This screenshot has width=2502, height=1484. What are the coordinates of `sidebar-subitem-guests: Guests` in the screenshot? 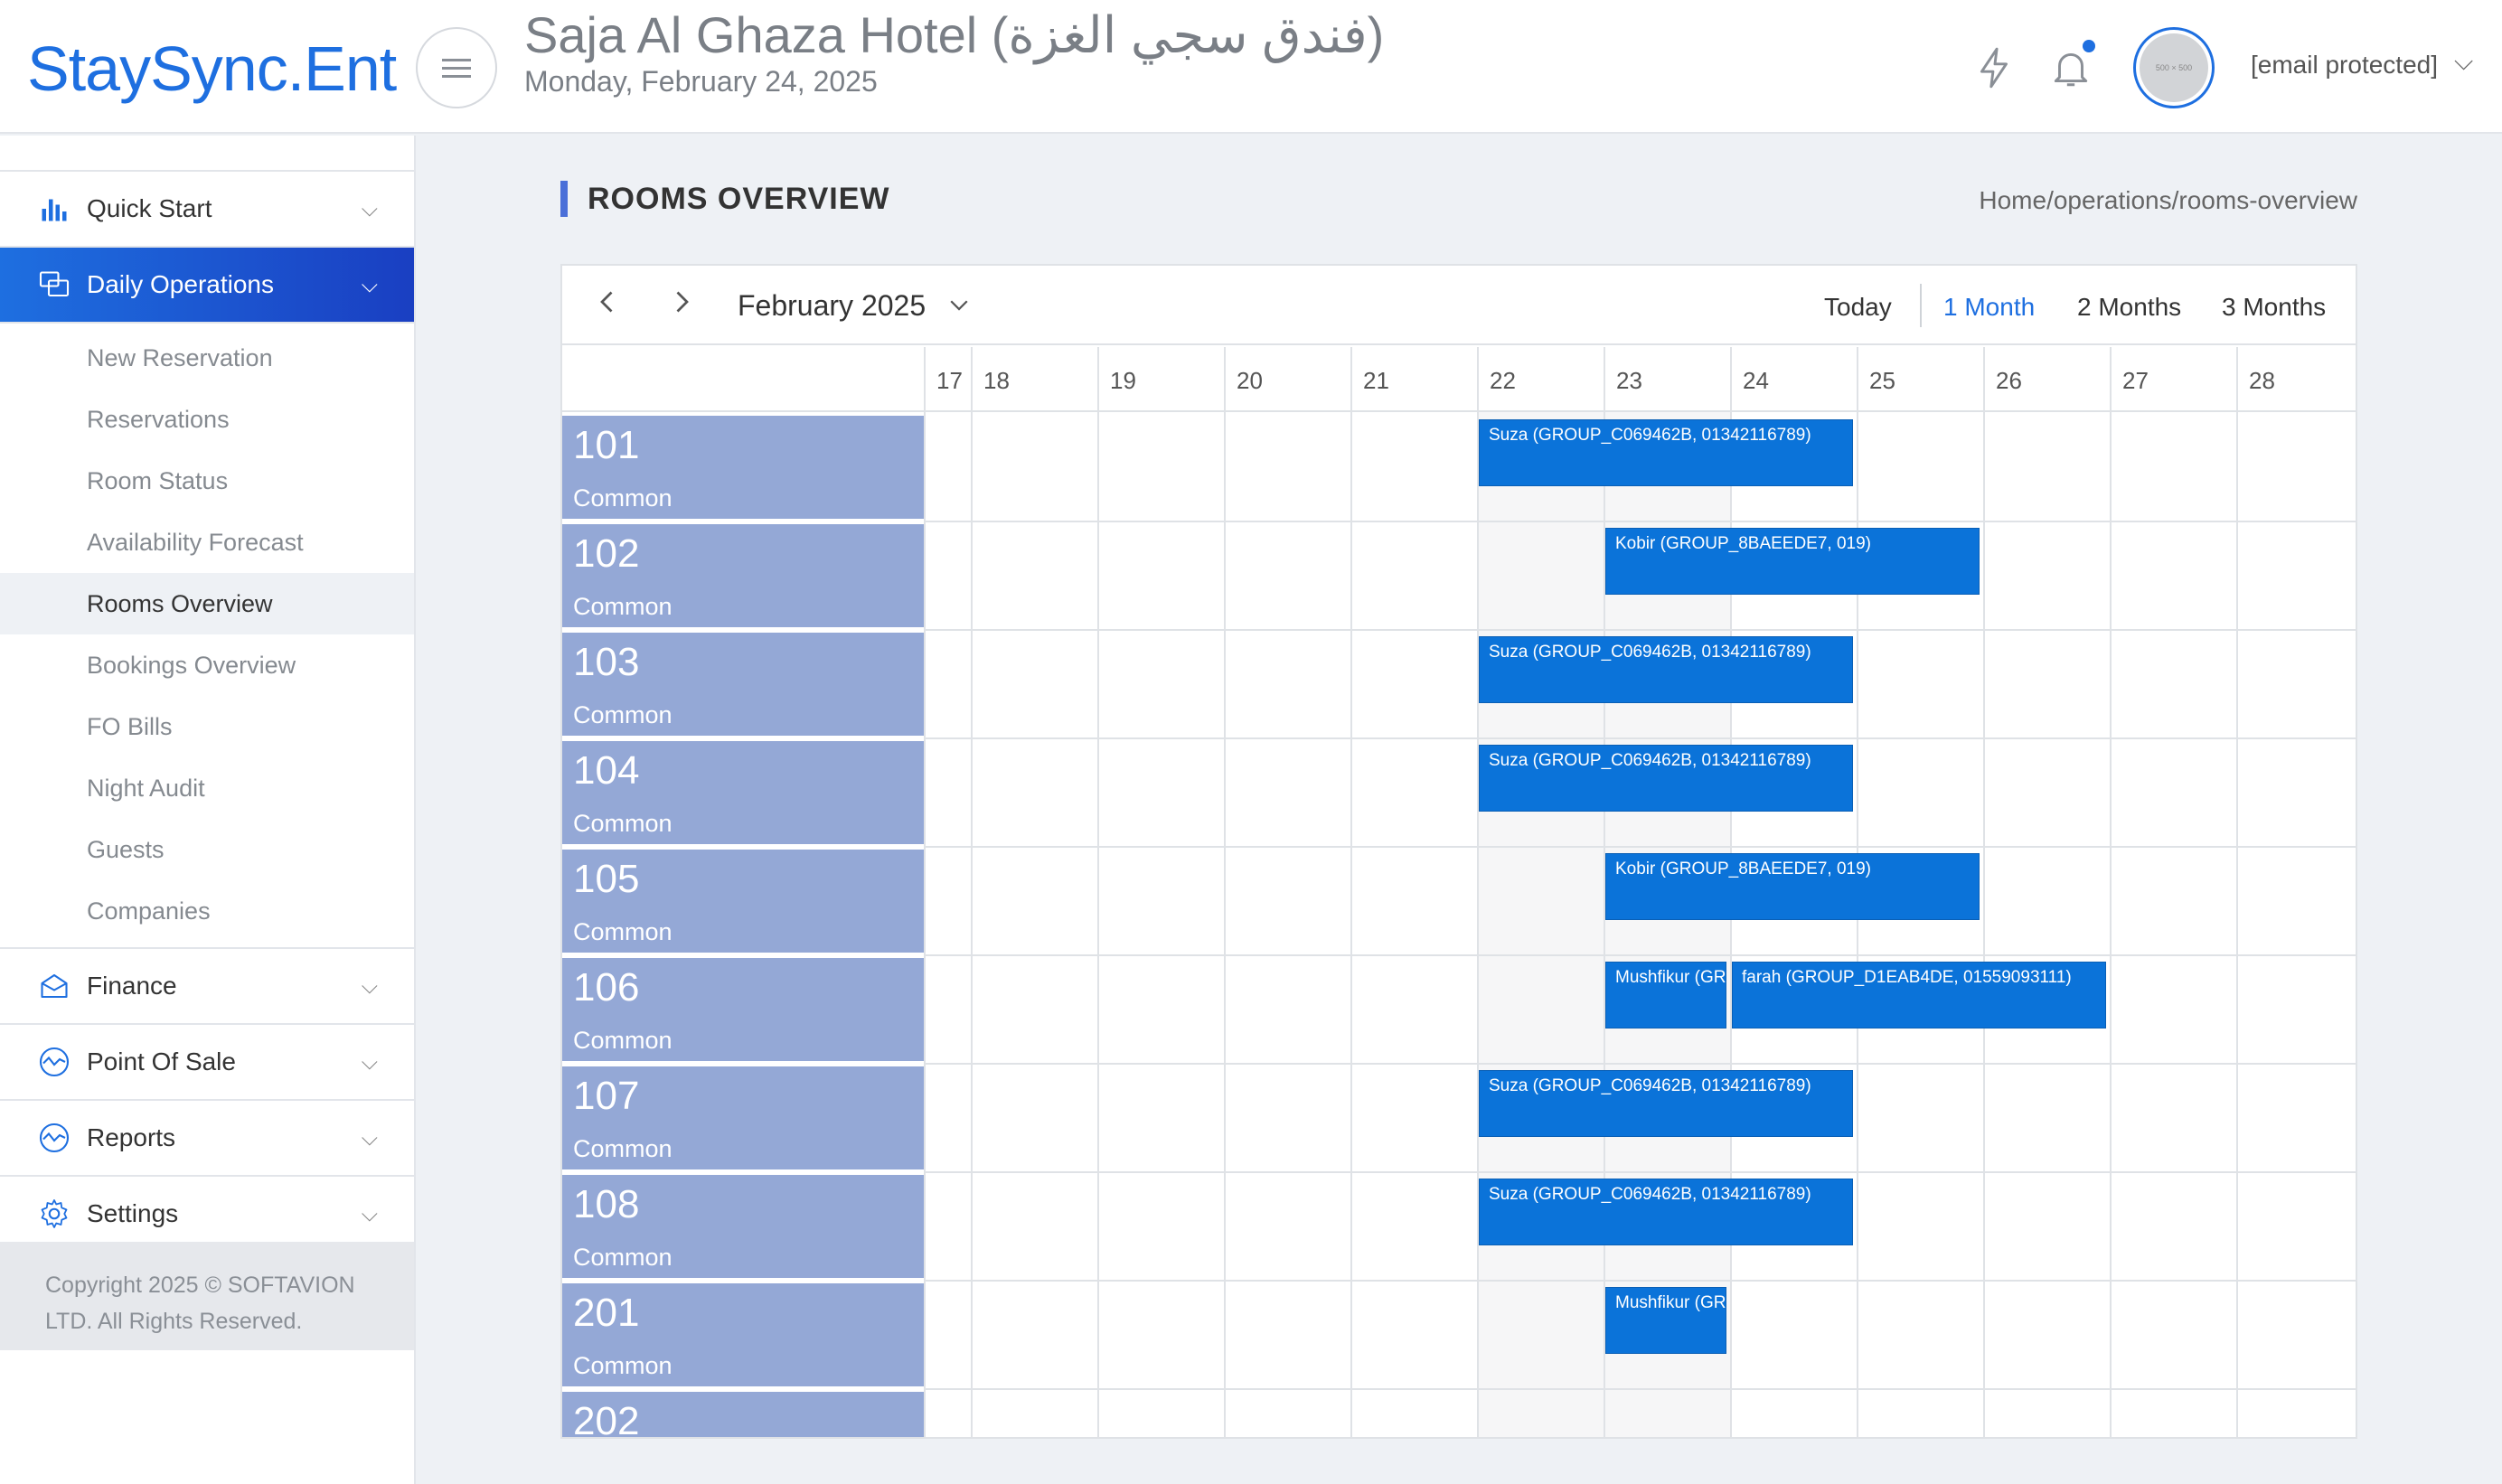 It's located at (126, 850).